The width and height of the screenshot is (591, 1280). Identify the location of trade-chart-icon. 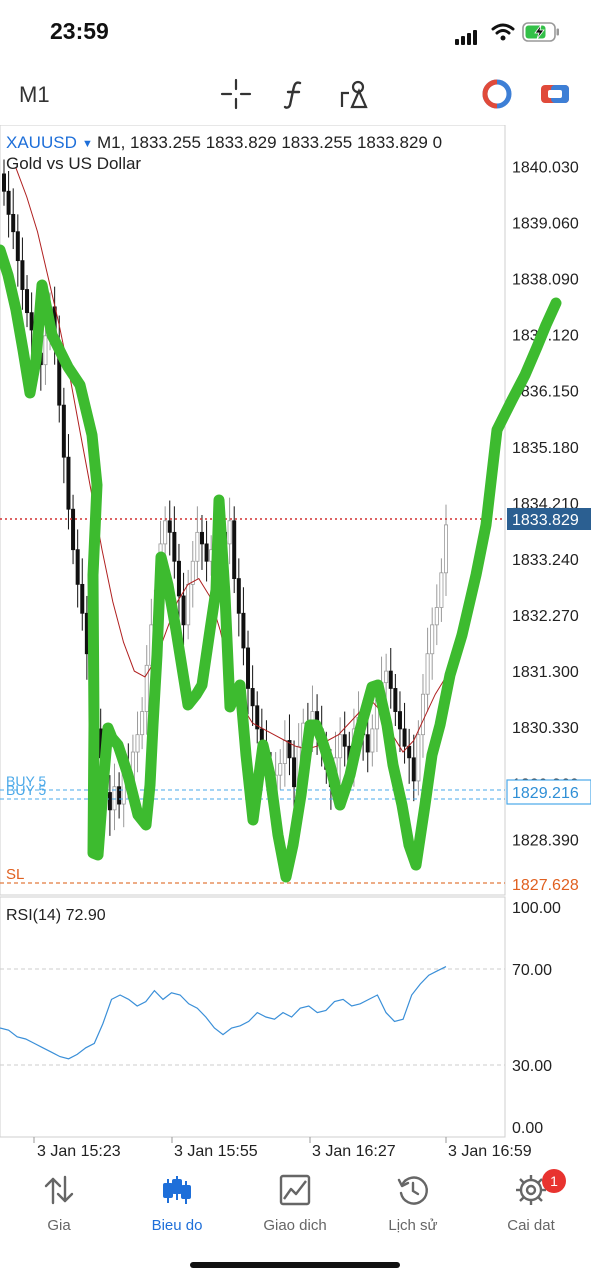
(295, 1190).